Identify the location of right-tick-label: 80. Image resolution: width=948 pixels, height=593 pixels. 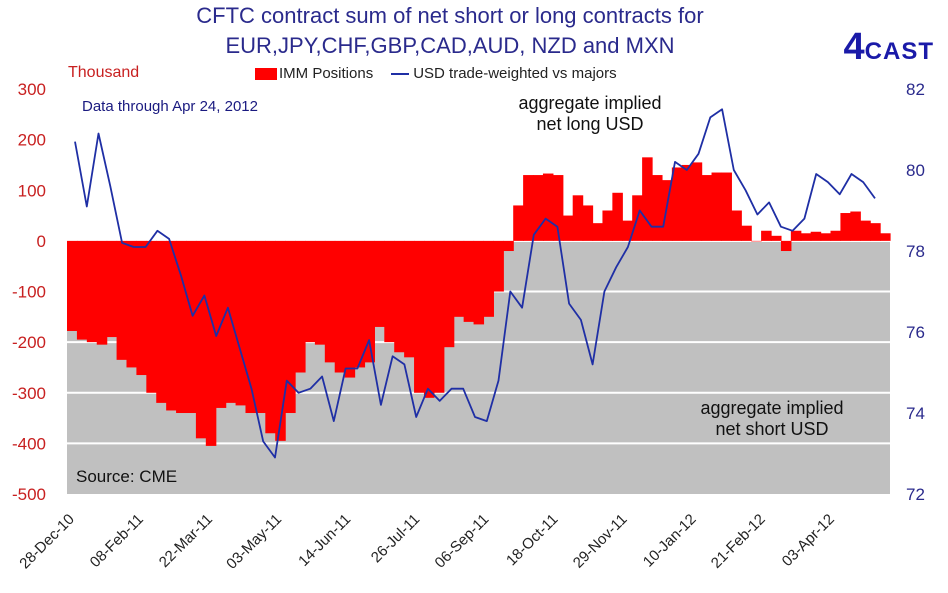
(915, 170).